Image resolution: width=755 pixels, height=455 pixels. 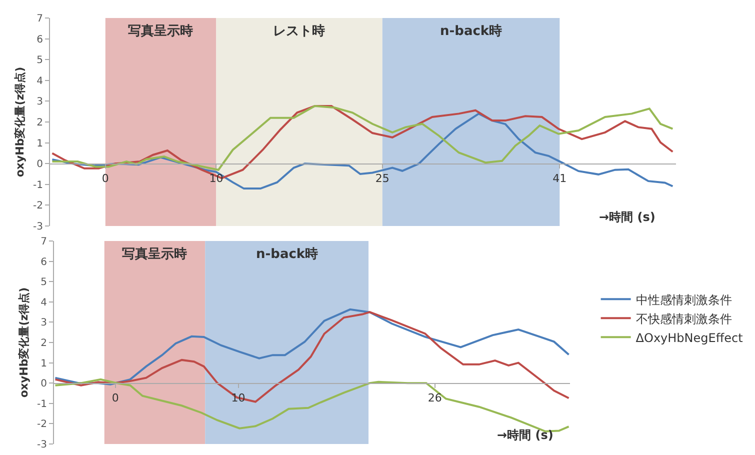 What do you see at coordinates (382, 178) in the screenshot?
I see `x-tick-label: 25` at bounding box center [382, 178].